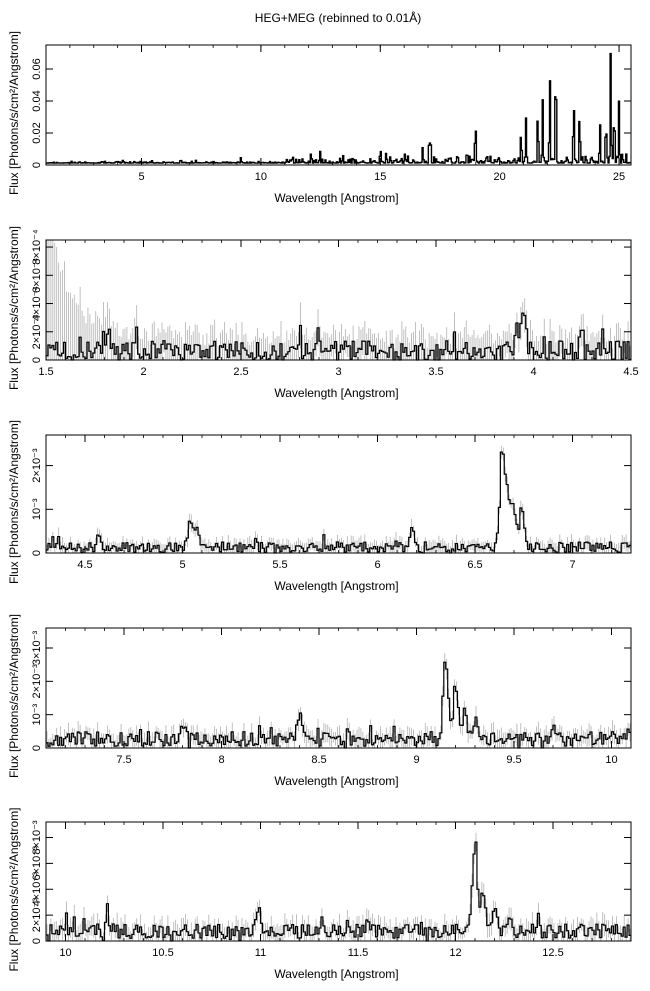 The image size is (650, 991). What do you see at coordinates (318, 760) in the screenshot?
I see `x-tick-label: 8.5` at bounding box center [318, 760].